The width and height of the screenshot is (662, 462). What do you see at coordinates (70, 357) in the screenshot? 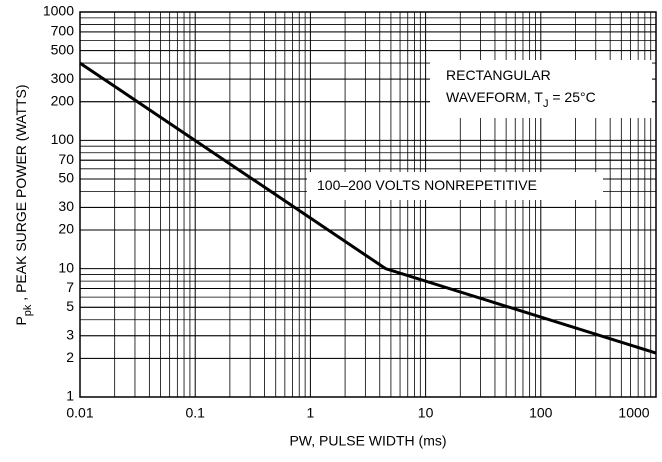
I see `y-tick-label: 2` at bounding box center [70, 357].